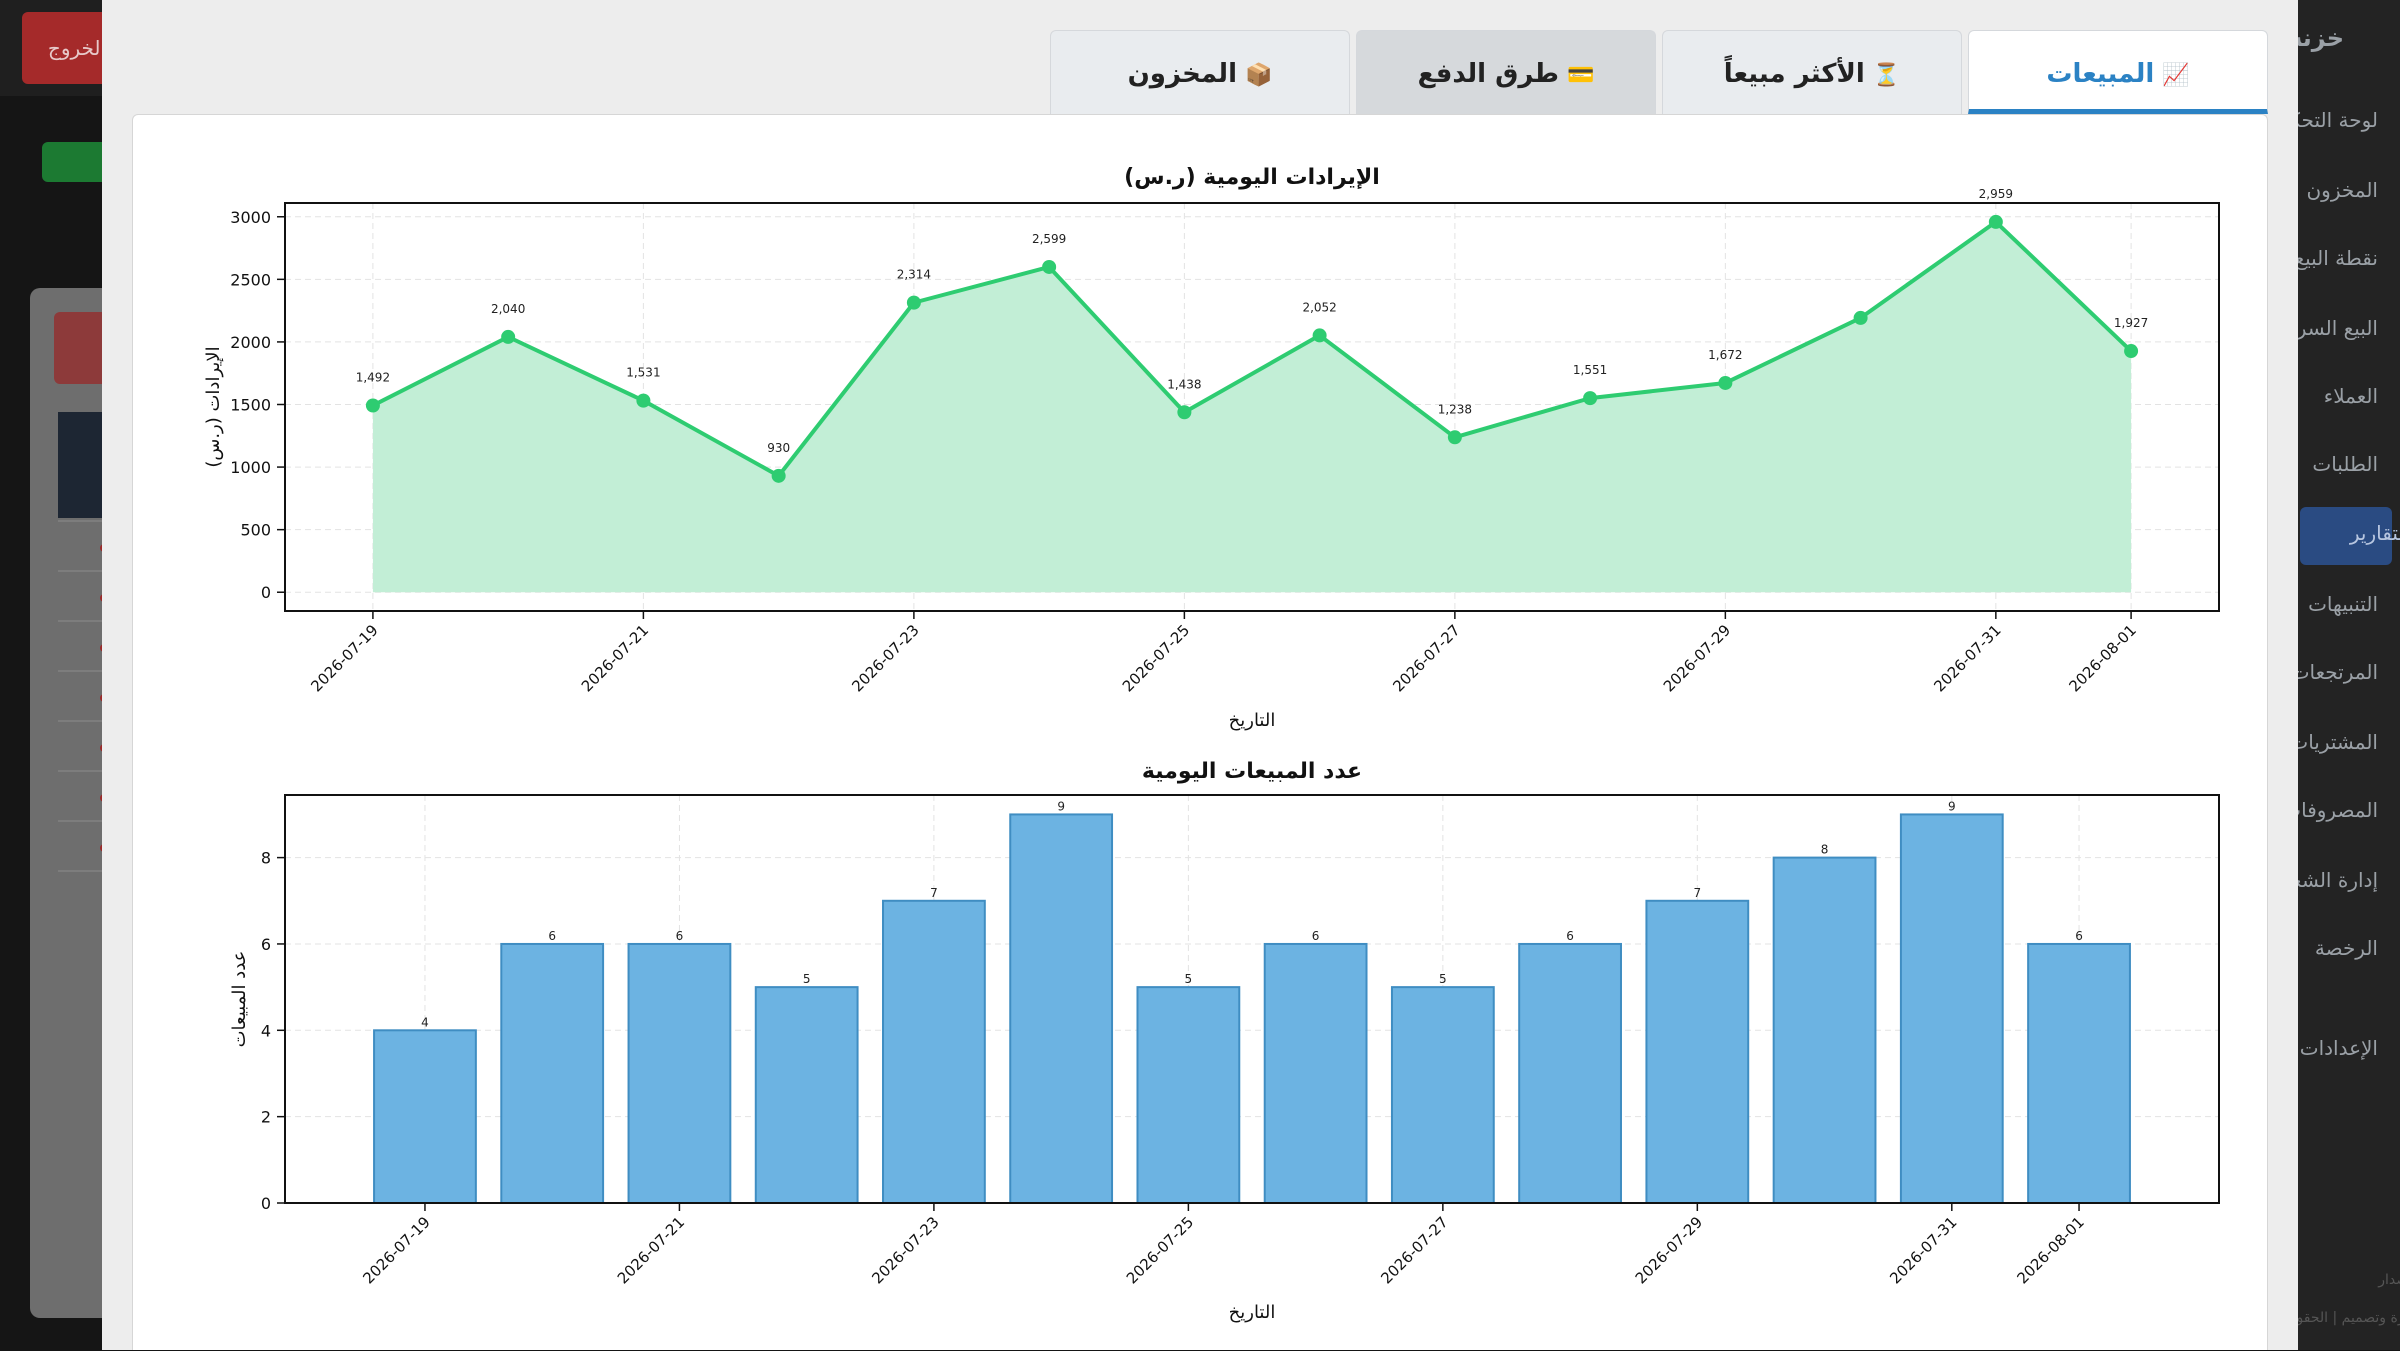  I want to click on tab-package: 📦 المخزون, so click(1200, 72).